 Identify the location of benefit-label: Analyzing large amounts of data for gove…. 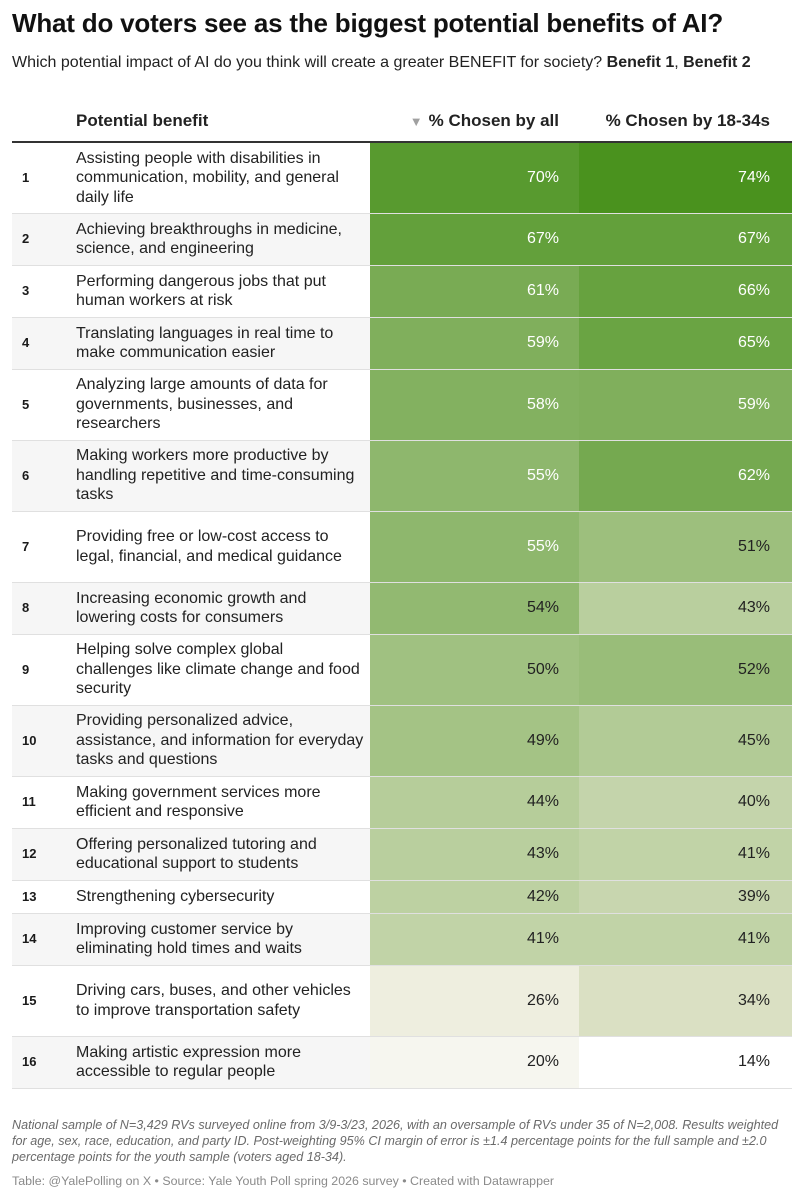
(223, 405).